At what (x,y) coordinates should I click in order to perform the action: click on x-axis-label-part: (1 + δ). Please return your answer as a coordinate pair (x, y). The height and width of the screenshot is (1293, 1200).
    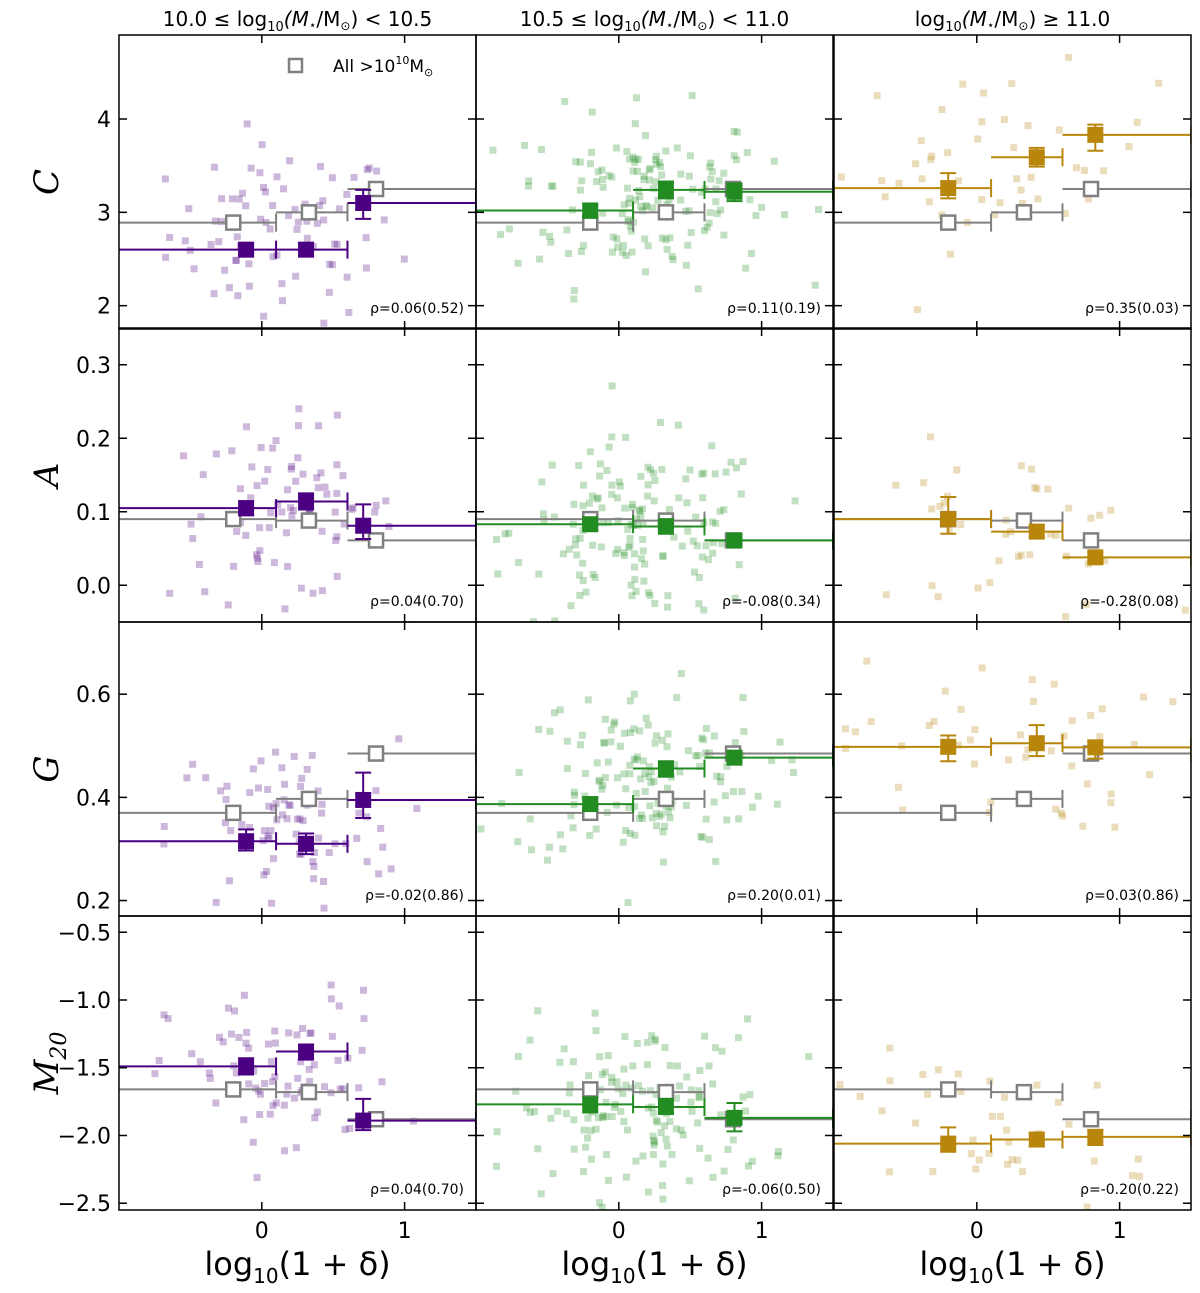
    Looking at the image, I should click on (1050, 1264).